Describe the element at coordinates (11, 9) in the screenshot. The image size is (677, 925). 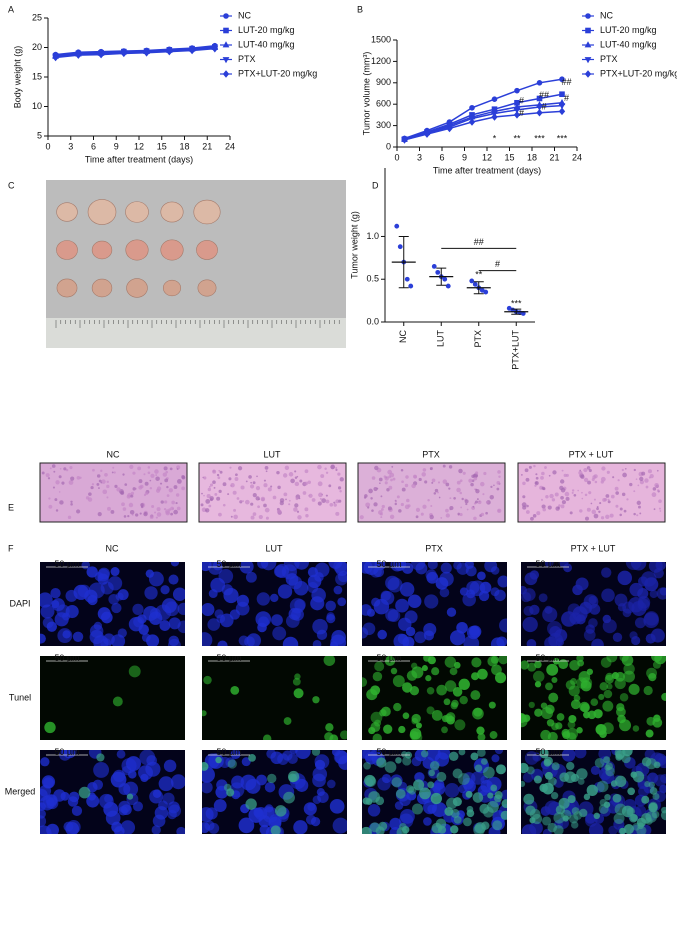
I see `panel-label: A` at that location.